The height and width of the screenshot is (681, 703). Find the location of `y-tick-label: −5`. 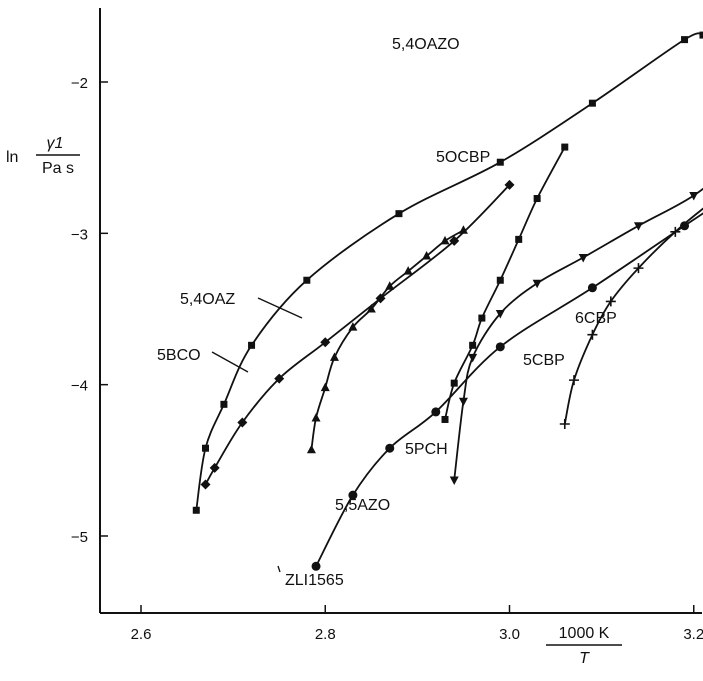

y-tick-label: −5 is located at coordinates (79, 537).